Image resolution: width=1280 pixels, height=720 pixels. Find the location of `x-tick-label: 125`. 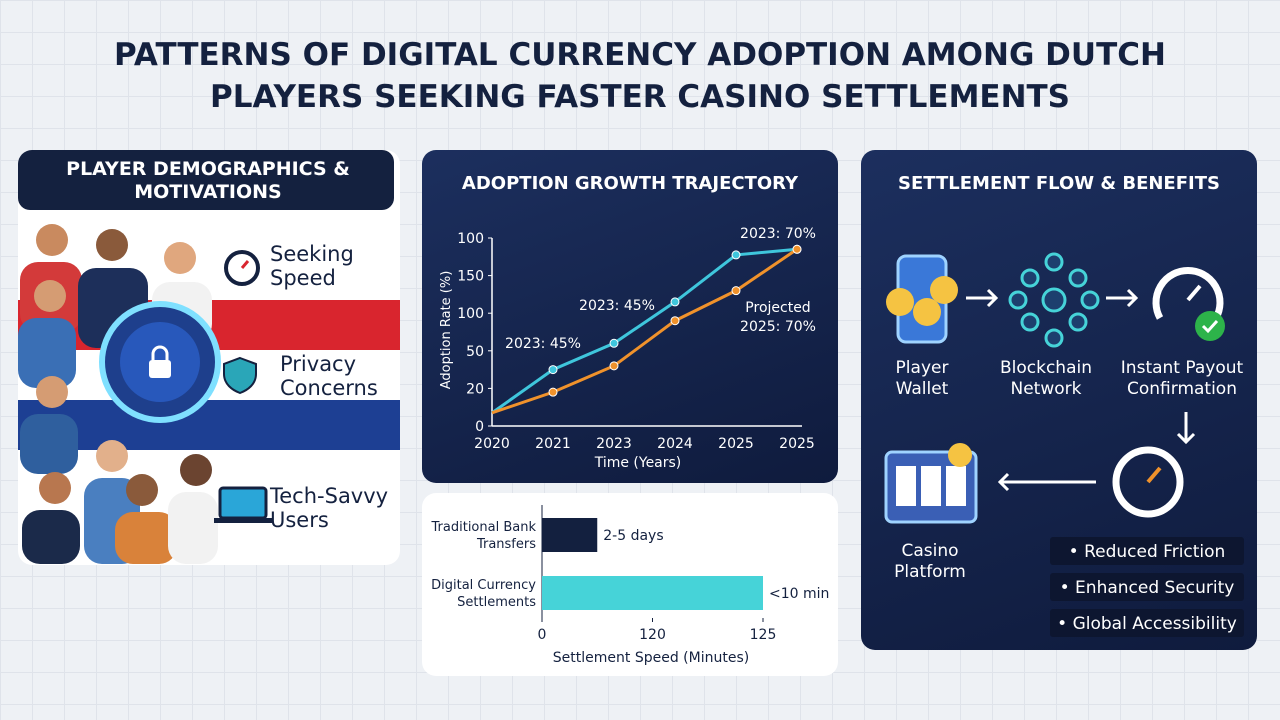

x-tick-label: 125 is located at coordinates (763, 635).